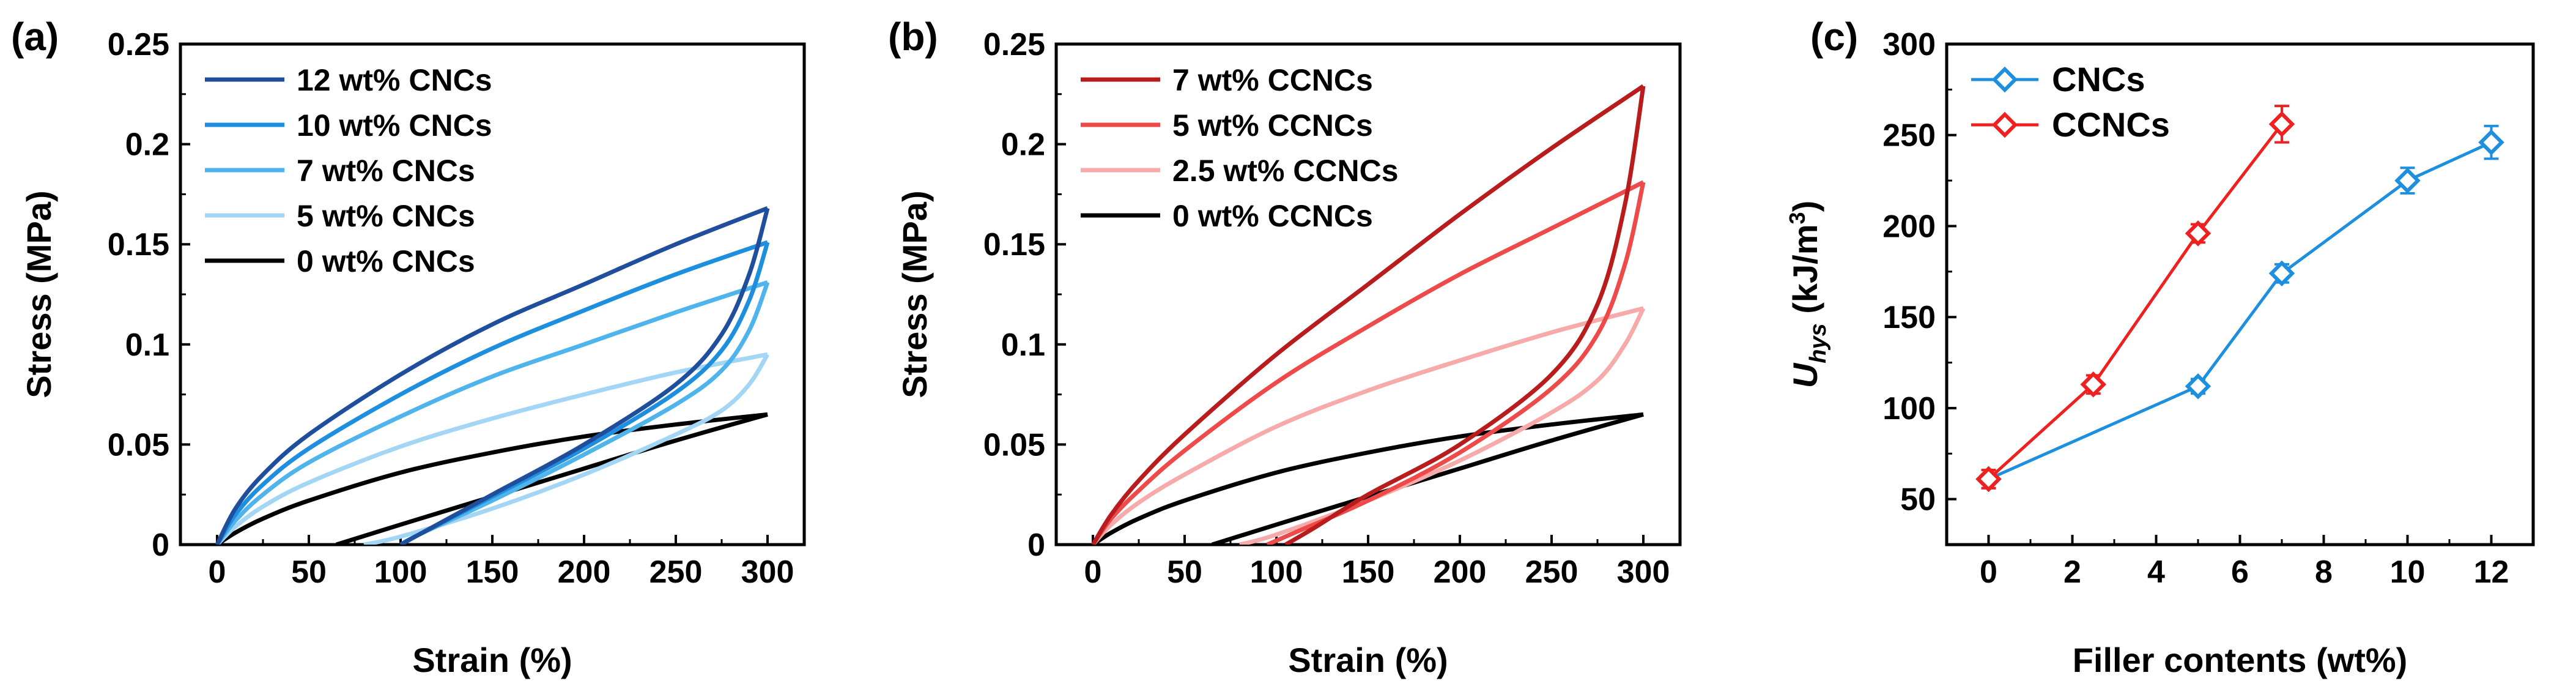 Image resolution: width=2576 pixels, height=697 pixels. I want to click on legend-item: CNCs, so click(2058, 79).